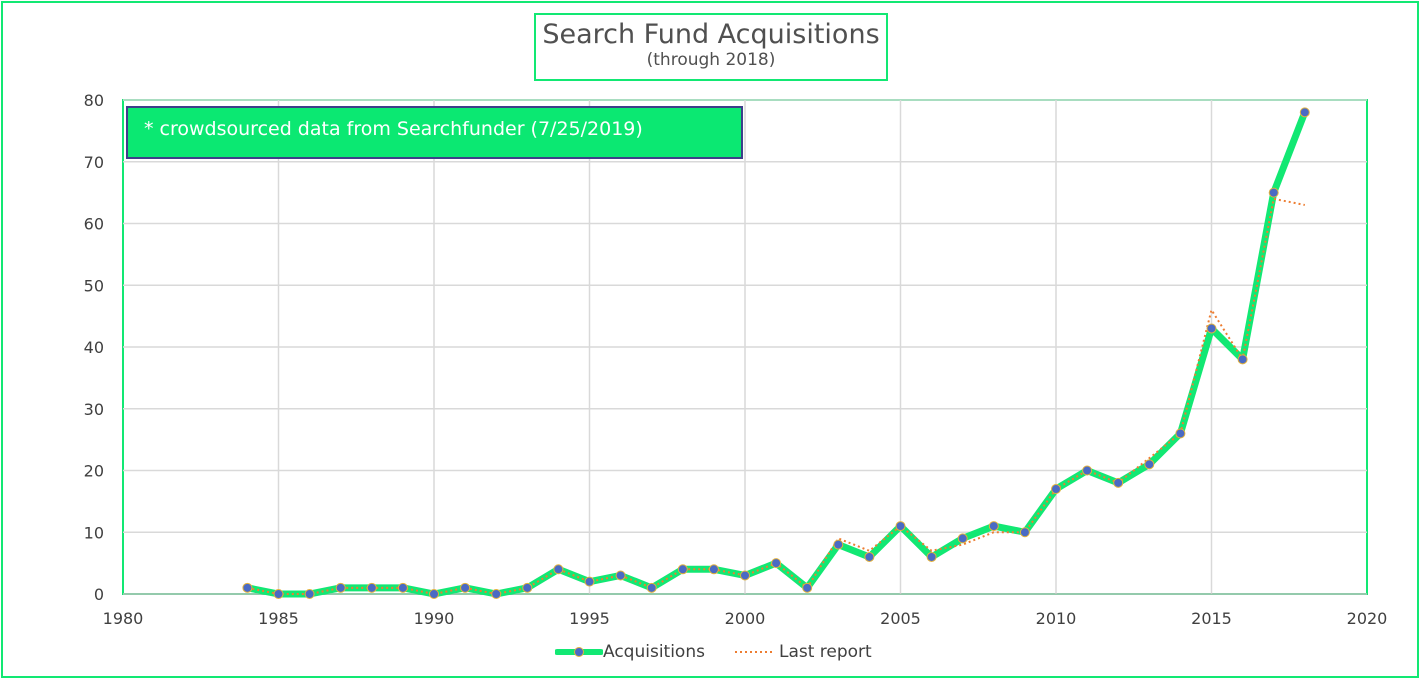  Describe the element at coordinates (1367, 618) in the screenshot. I see `x-tick-label: 2020` at that location.